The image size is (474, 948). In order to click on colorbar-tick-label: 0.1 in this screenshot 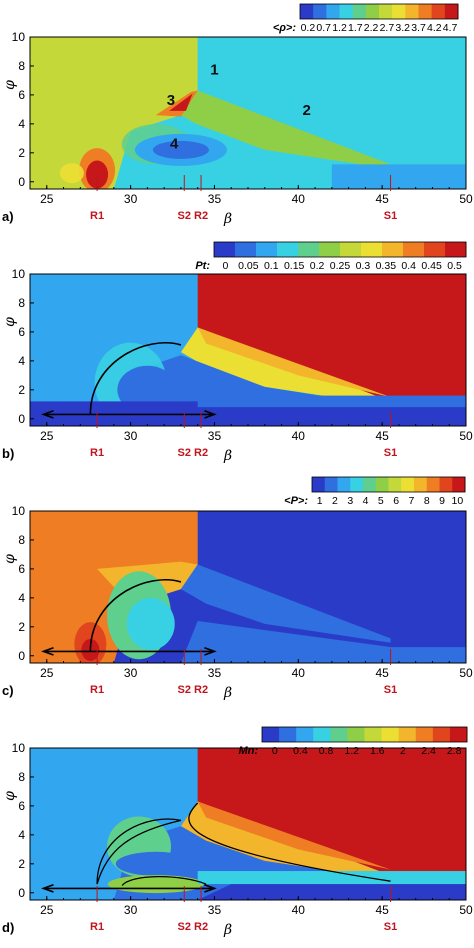, I will do `click(271, 266)`.